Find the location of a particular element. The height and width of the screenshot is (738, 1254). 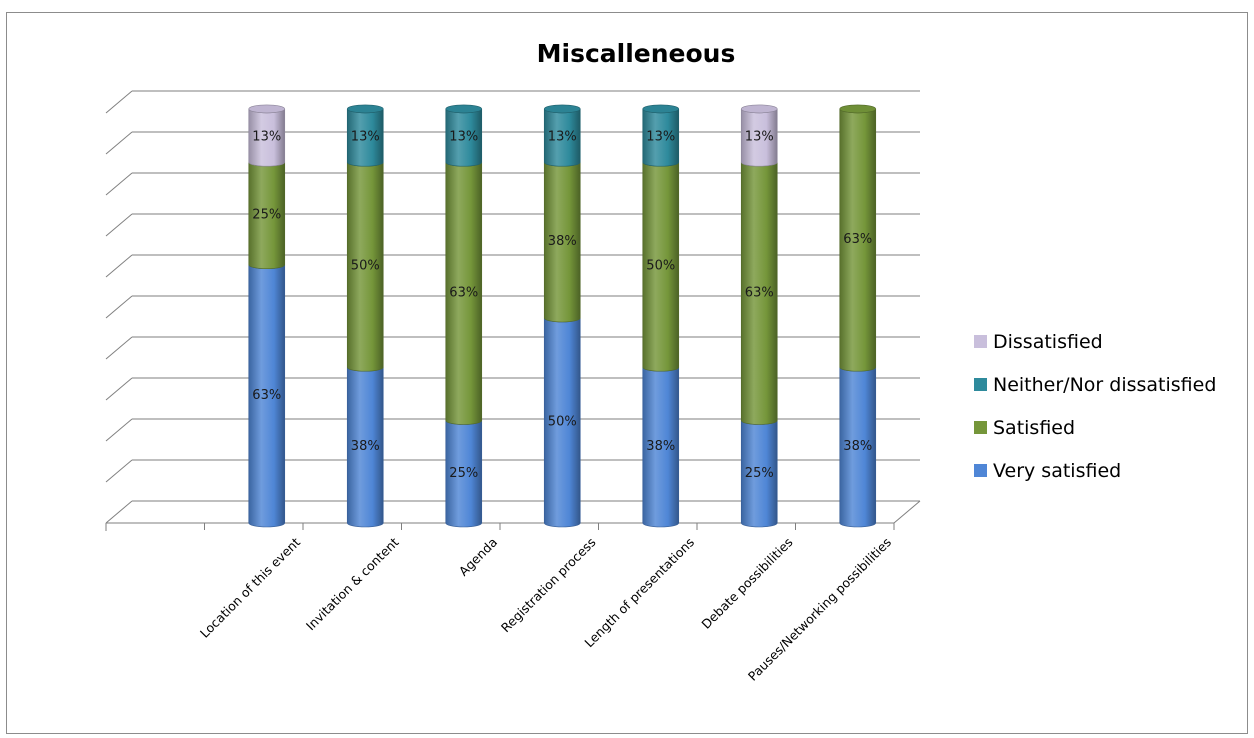

legend-label: Very satisfied is located at coordinates (1057, 471).